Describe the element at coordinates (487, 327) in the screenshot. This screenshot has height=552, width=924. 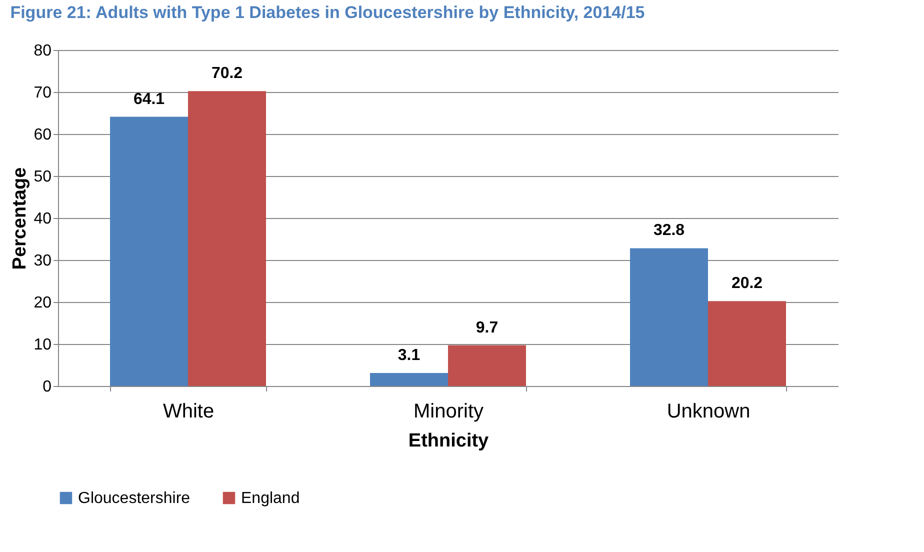
I see `data-label: 9.7` at that location.